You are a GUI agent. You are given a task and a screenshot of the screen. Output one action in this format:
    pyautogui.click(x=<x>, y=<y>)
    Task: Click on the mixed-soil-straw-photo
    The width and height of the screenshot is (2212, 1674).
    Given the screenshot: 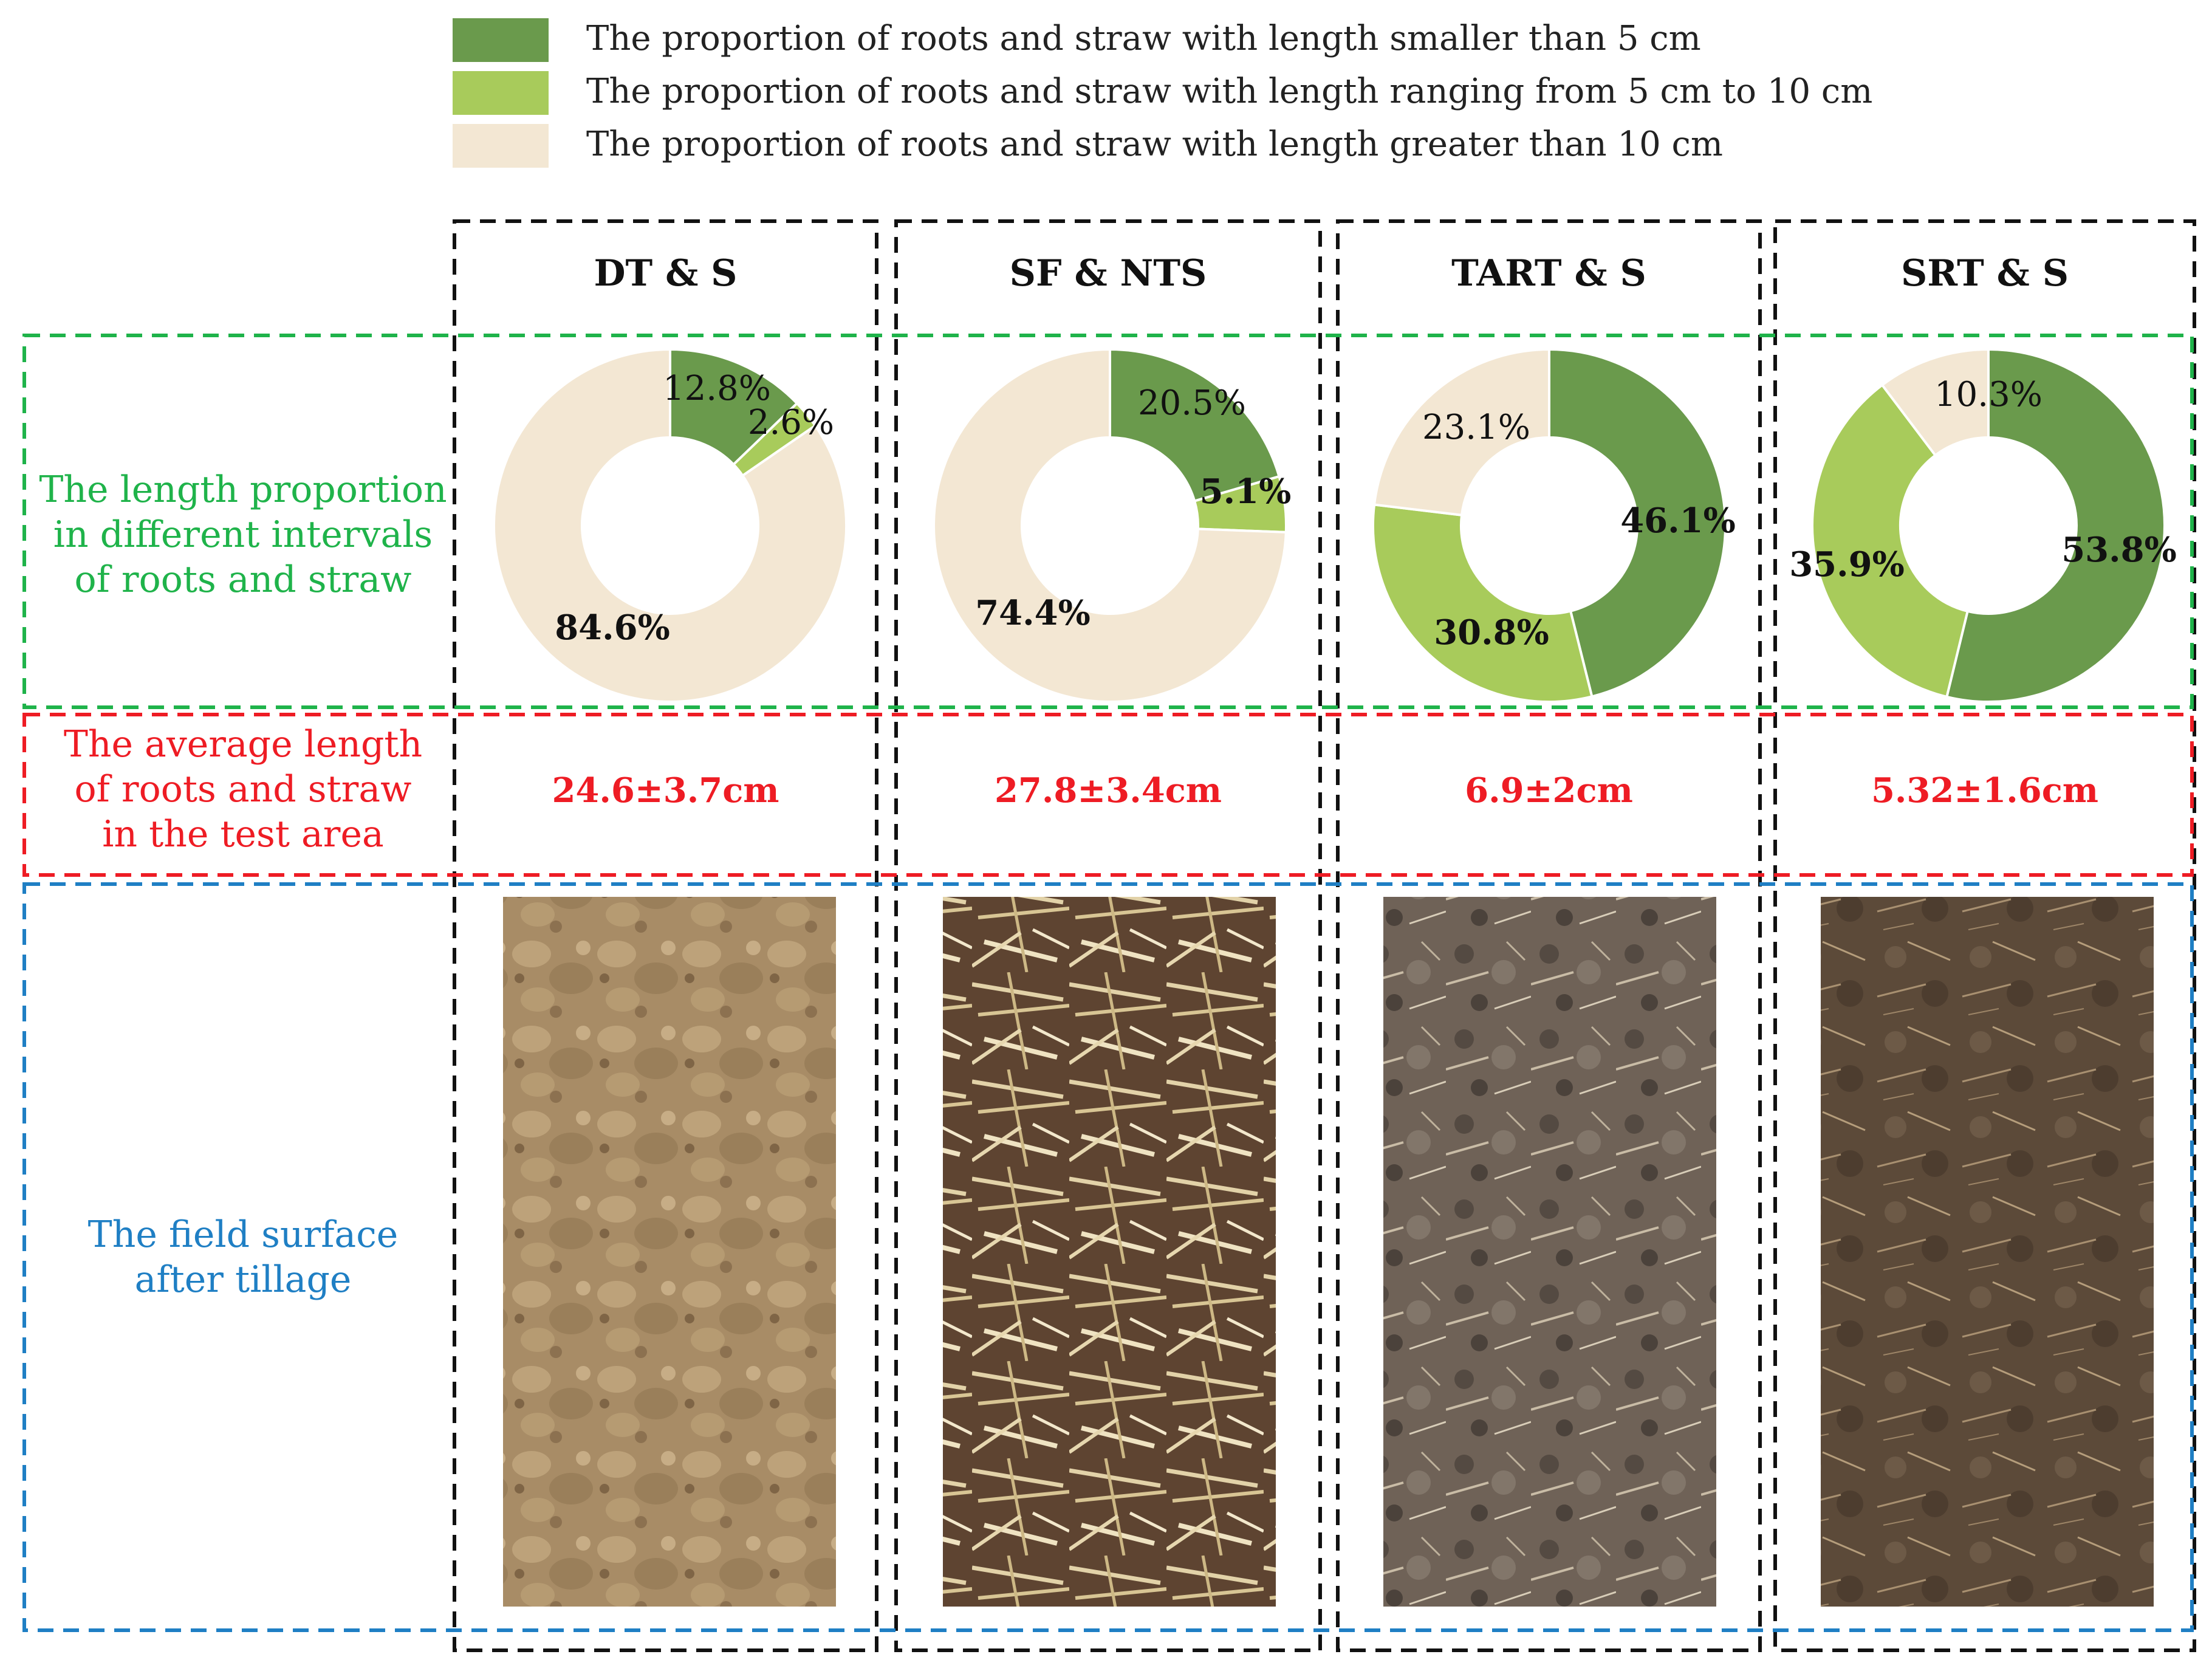 What is the action you would take?
    pyautogui.click(x=1987, y=1252)
    